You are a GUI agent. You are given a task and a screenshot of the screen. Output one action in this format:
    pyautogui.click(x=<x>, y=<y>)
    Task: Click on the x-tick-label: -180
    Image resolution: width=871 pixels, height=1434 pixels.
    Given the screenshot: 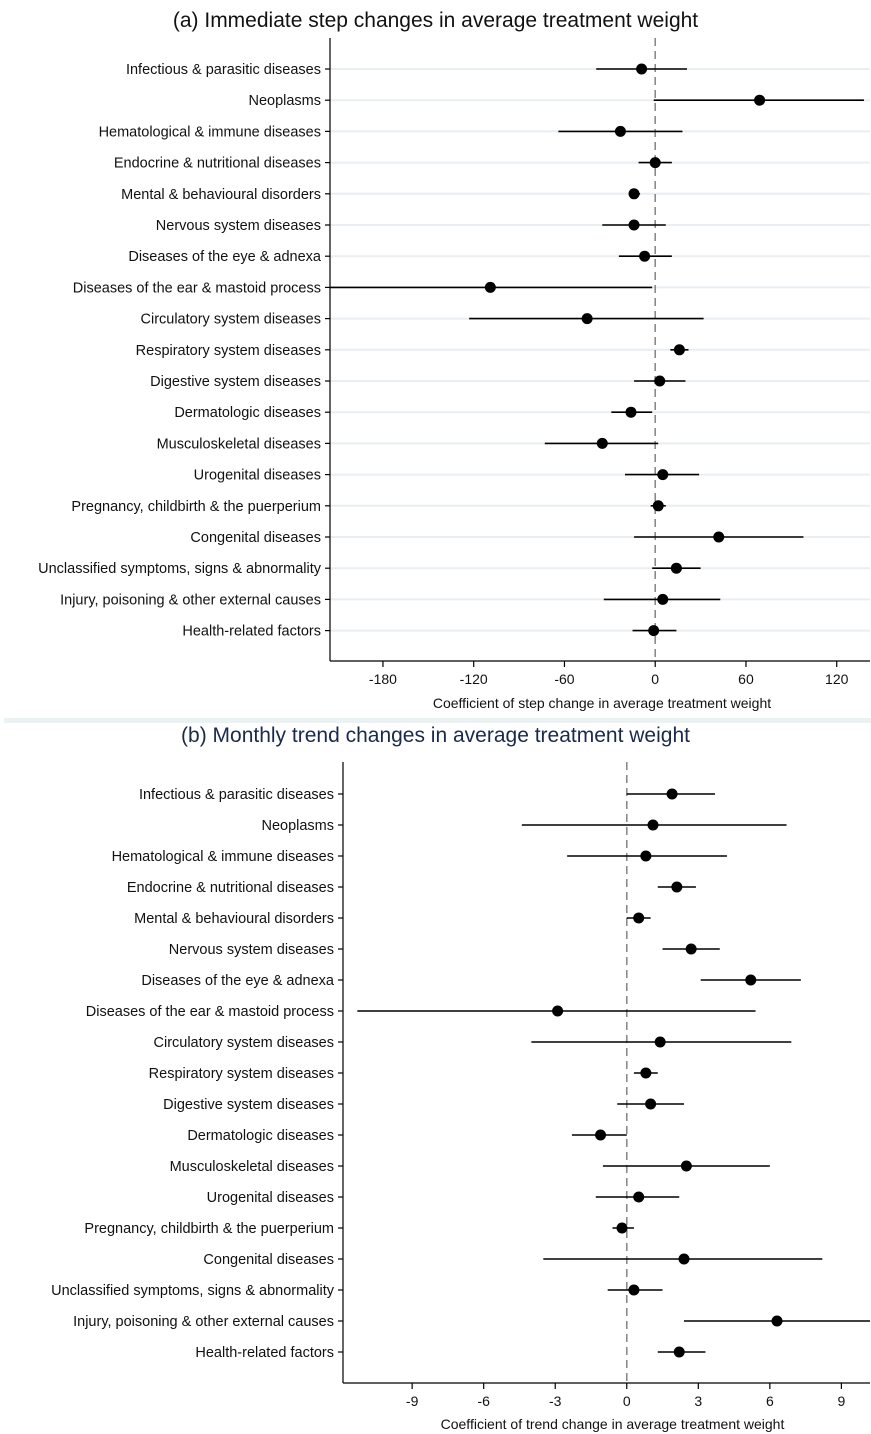 What is the action you would take?
    pyautogui.click(x=383, y=679)
    